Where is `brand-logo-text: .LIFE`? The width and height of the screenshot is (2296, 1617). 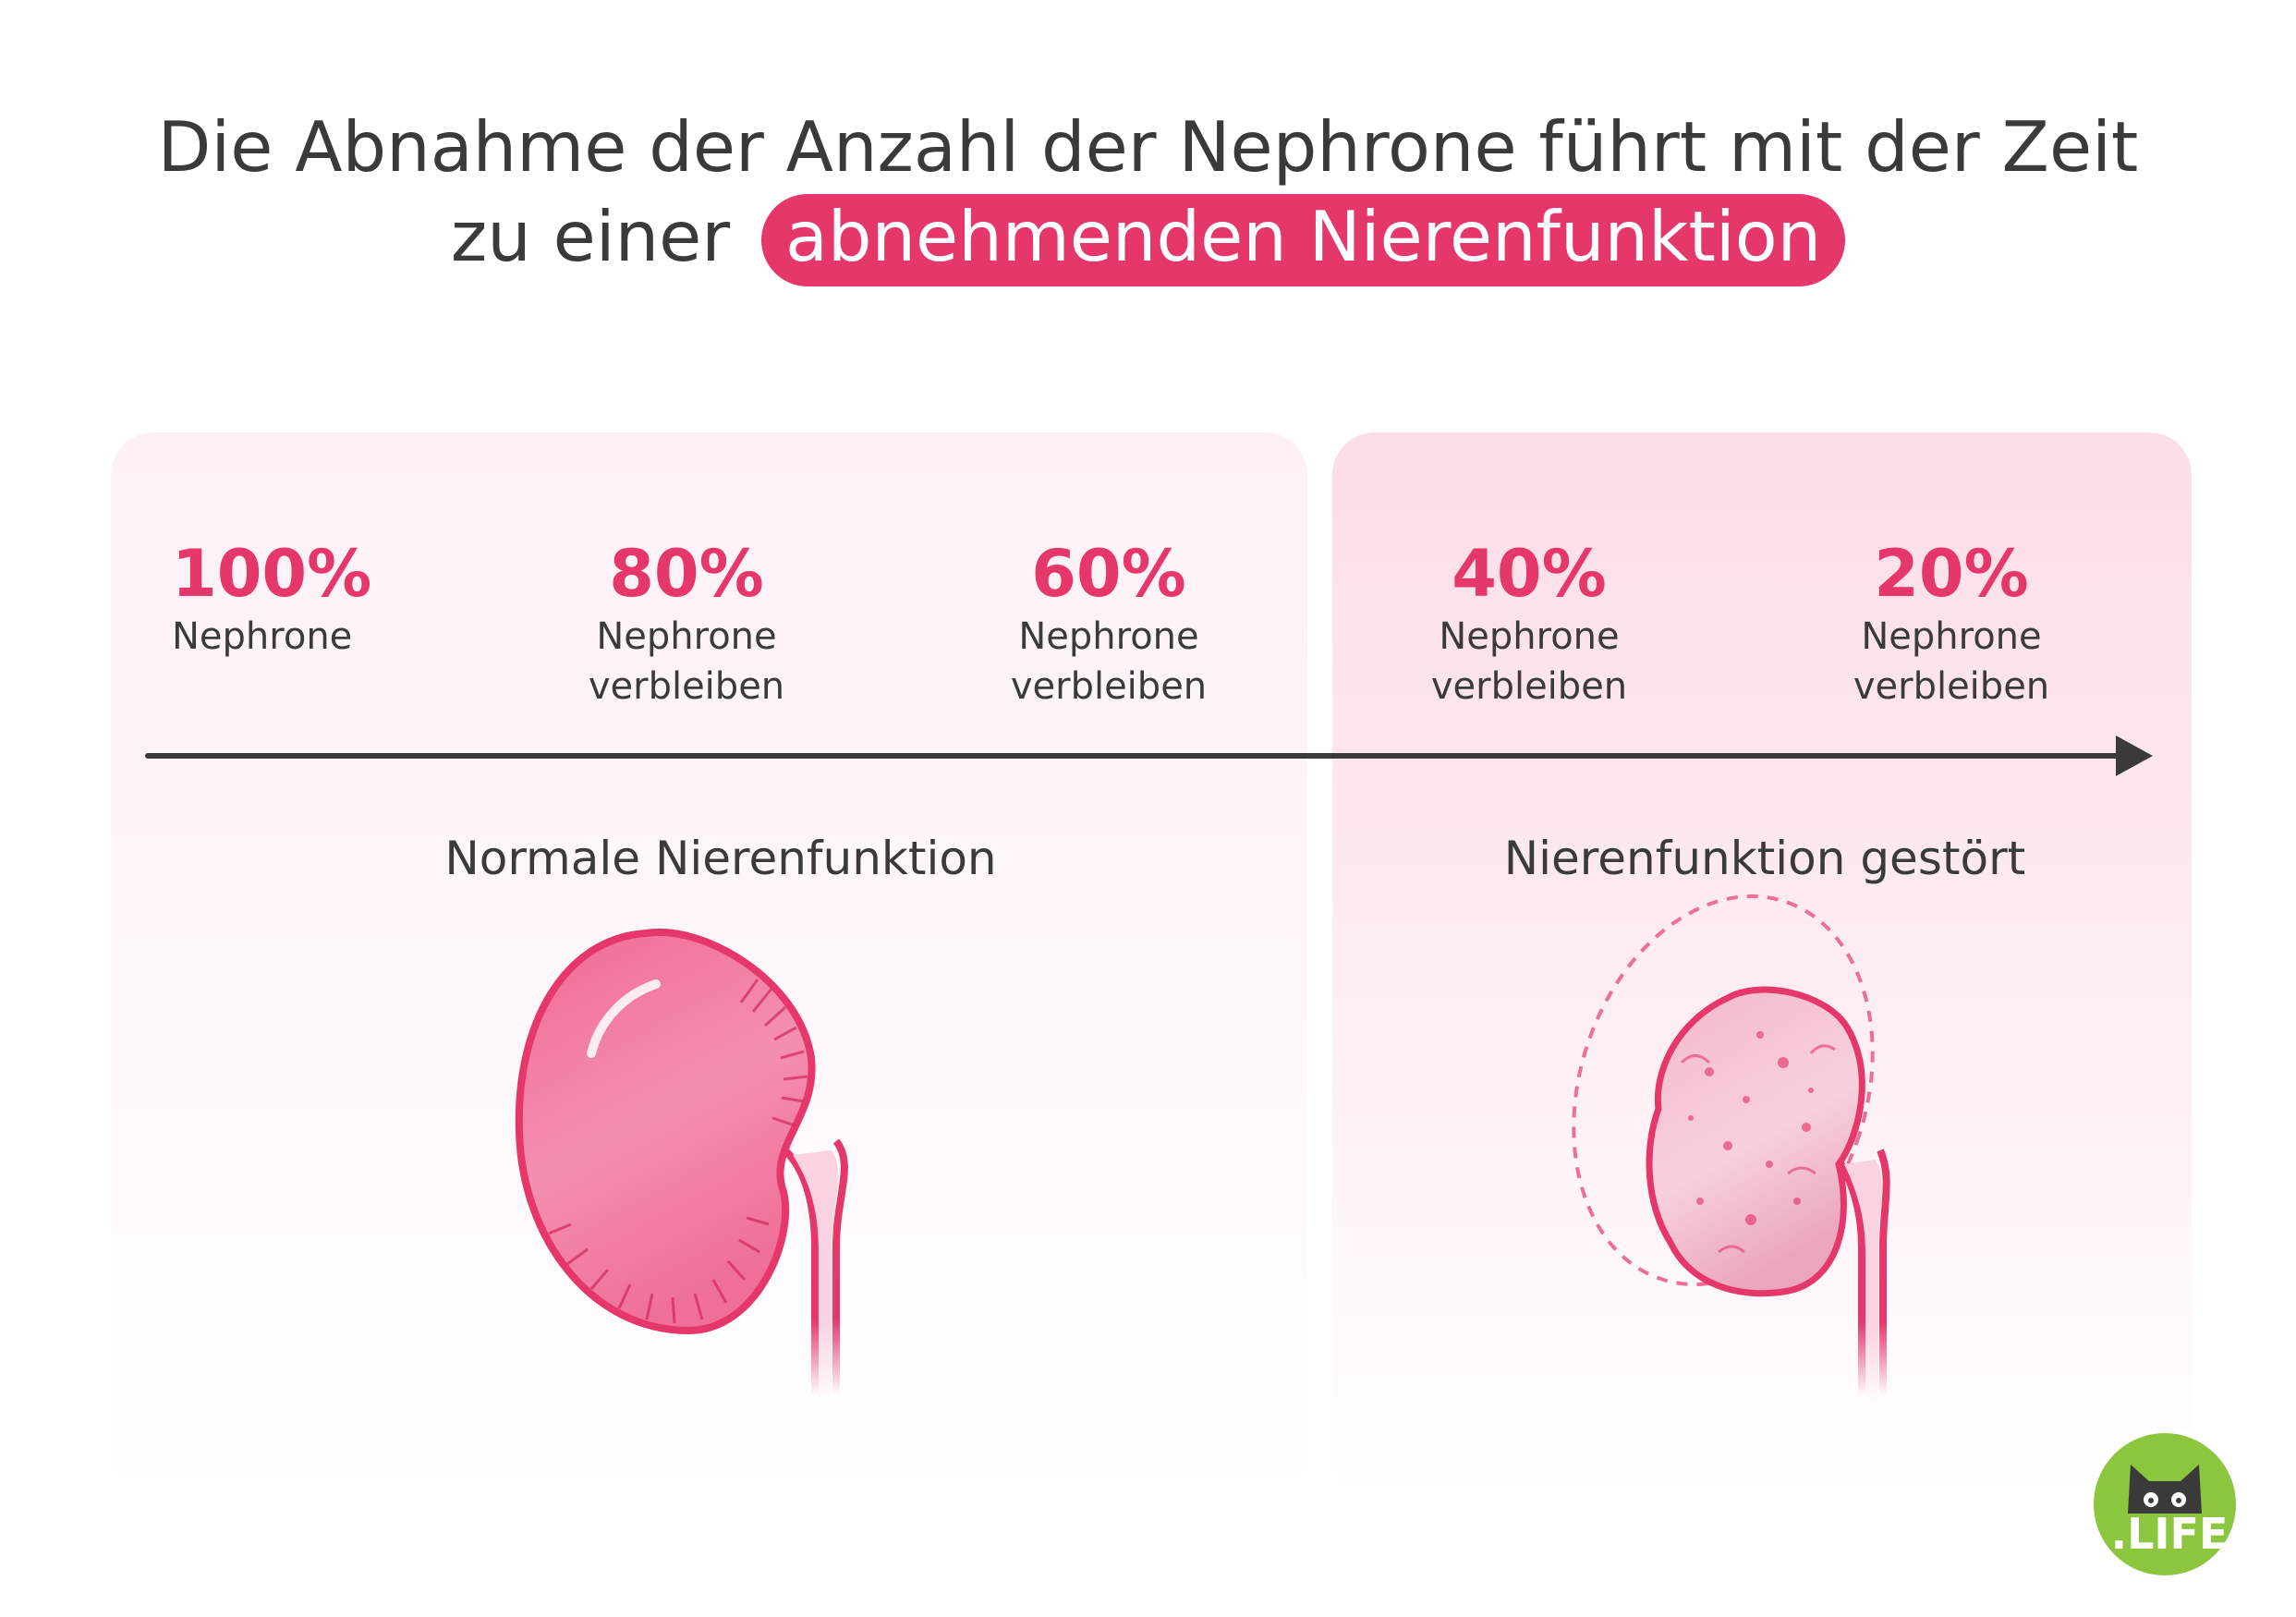
brand-logo-text: .LIFE is located at coordinates (2169, 1534).